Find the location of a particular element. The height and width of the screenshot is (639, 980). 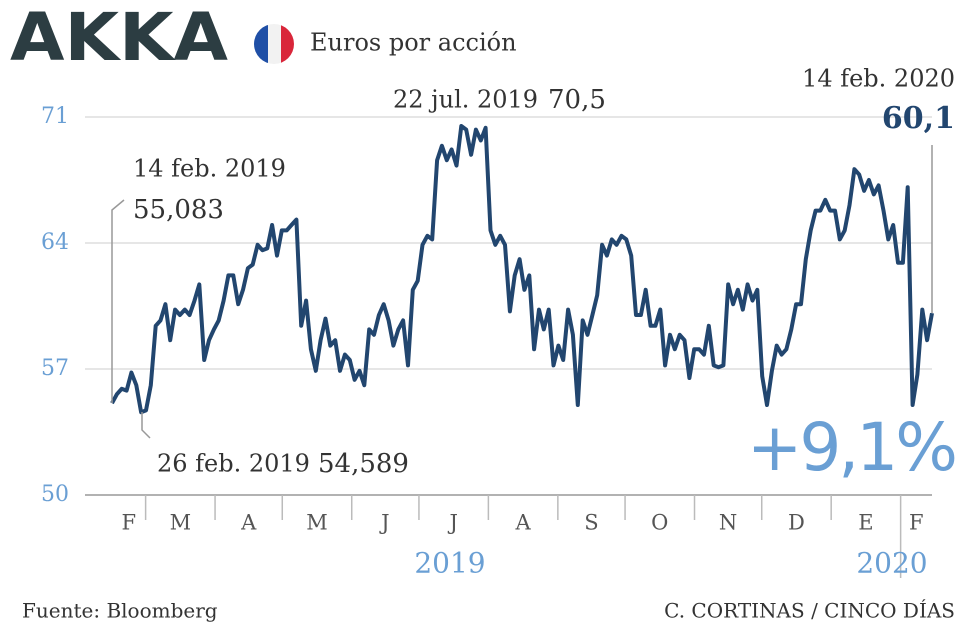

annotation-date: 14 feb. 2019 is located at coordinates (209, 169).